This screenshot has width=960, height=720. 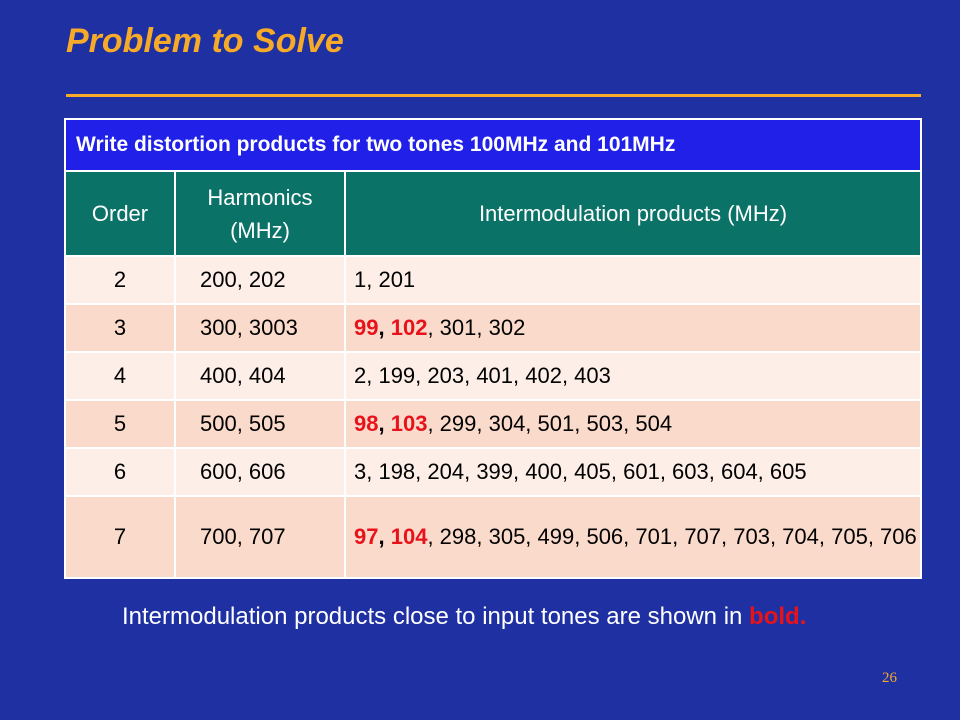 What do you see at coordinates (260, 328) in the screenshot?
I see `cell-harmonics: 300, 3003` at bounding box center [260, 328].